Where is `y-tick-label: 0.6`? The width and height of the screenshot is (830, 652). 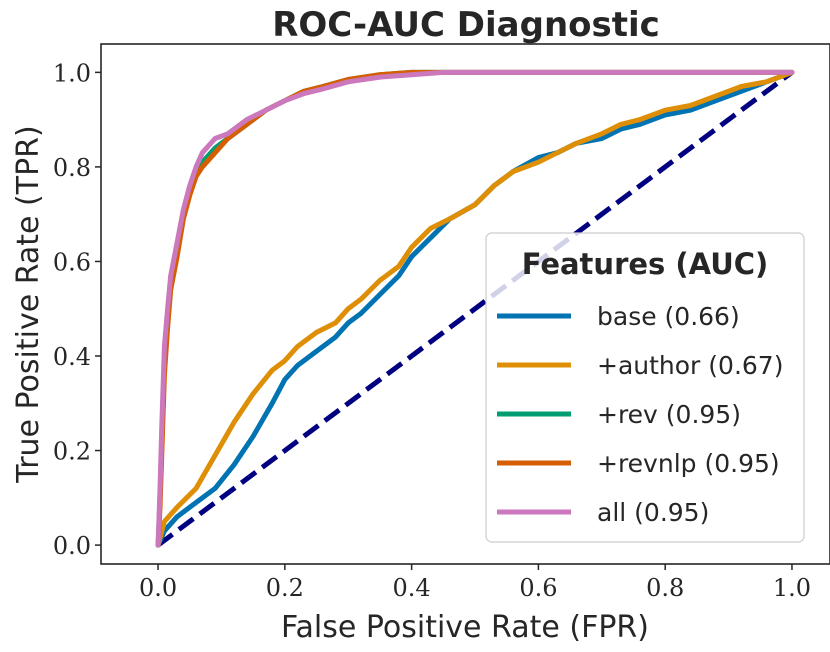
y-tick-label: 0.6 is located at coordinates (72, 262).